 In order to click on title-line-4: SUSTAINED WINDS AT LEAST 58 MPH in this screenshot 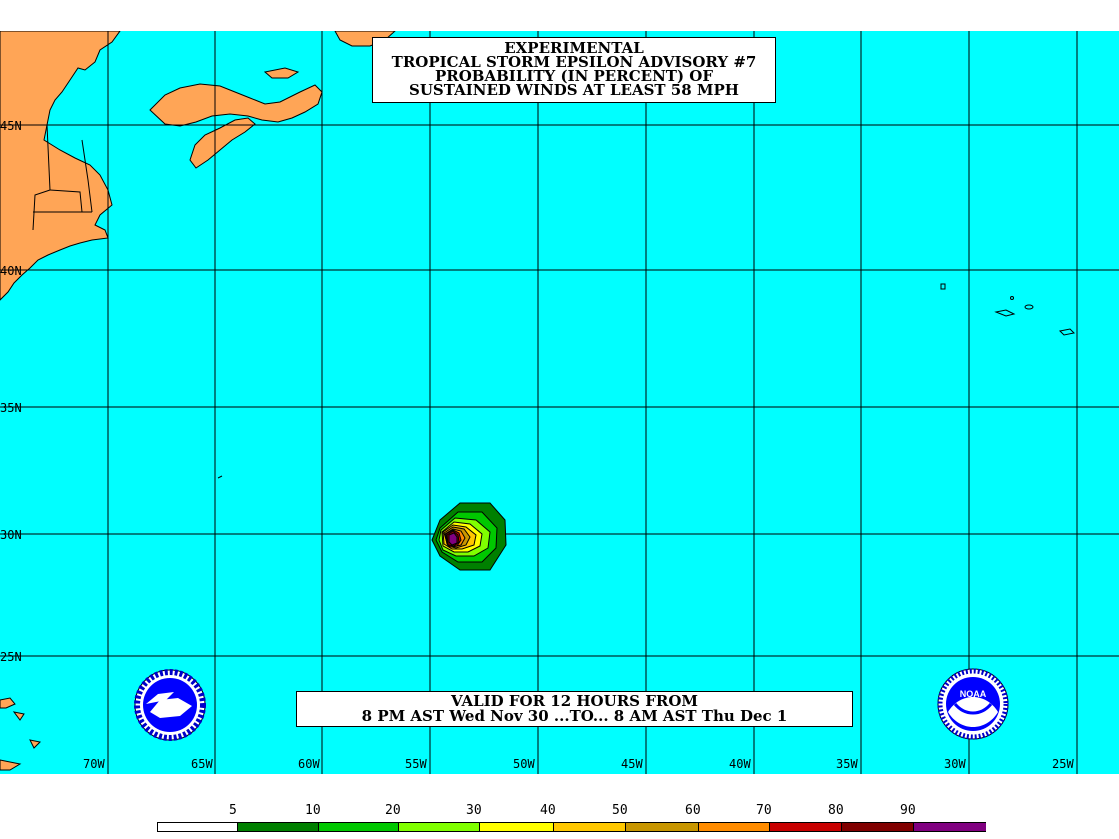, I will do `click(574, 90)`.